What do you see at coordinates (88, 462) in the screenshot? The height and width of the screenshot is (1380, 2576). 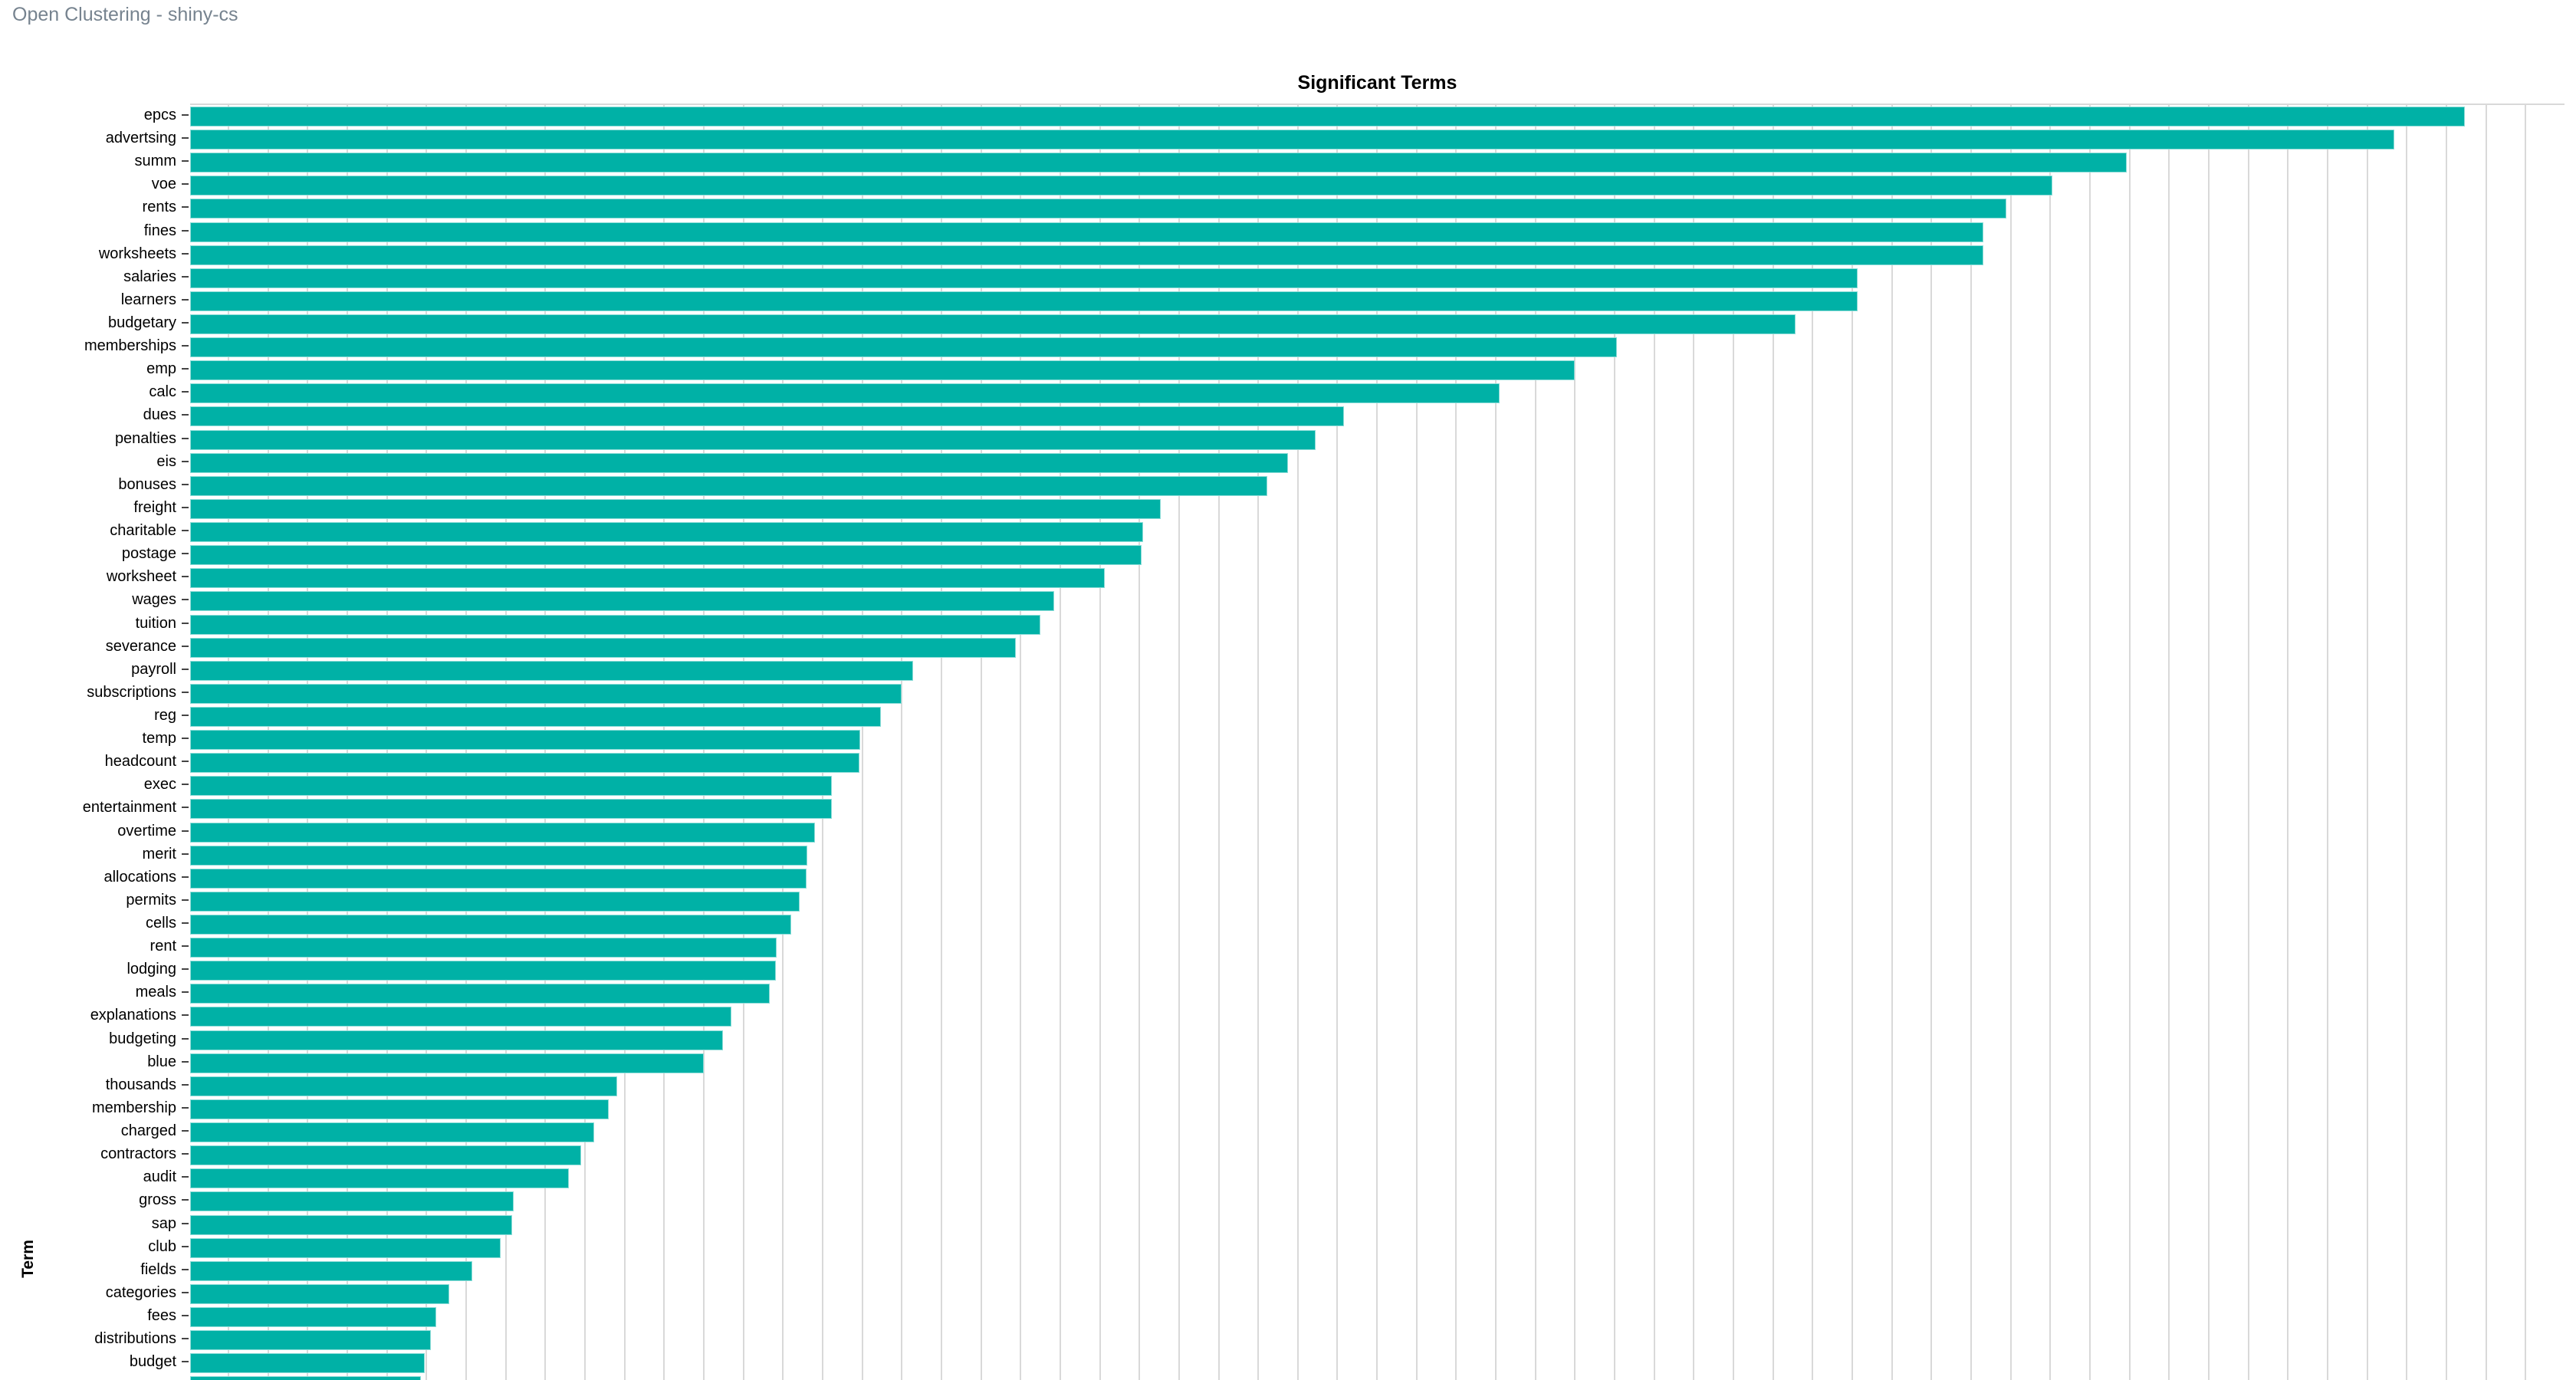 I see `term-label: eis` at bounding box center [88, 462].